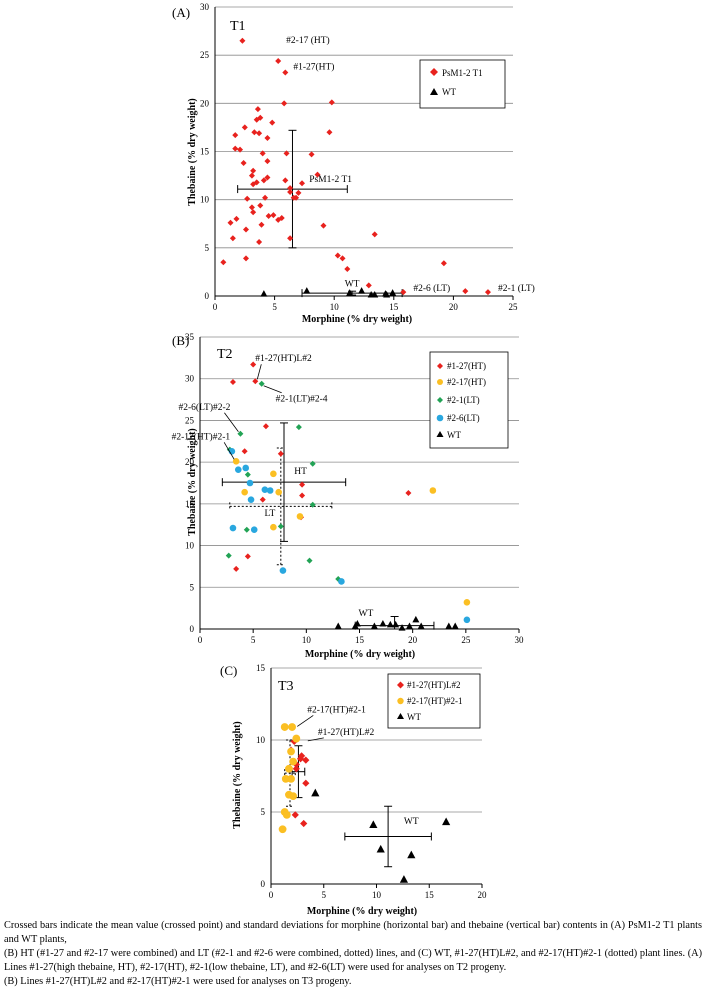  I want to click on y-tick-label: 5, so click(192, 587).